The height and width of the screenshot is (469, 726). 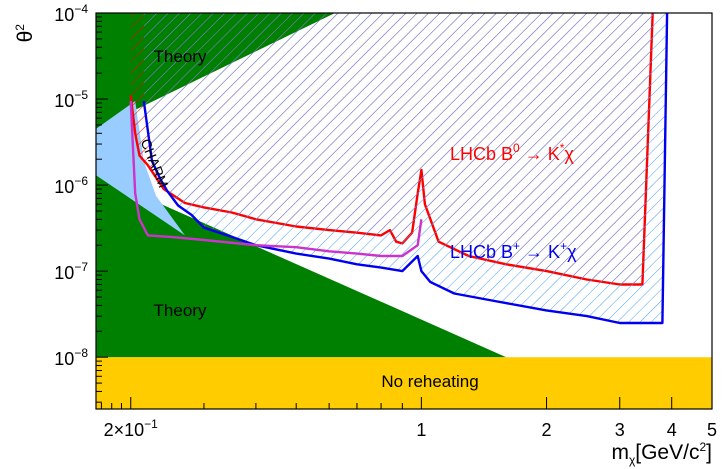 I want to click on x-tick-label: 4, so click(x=672, y=430).